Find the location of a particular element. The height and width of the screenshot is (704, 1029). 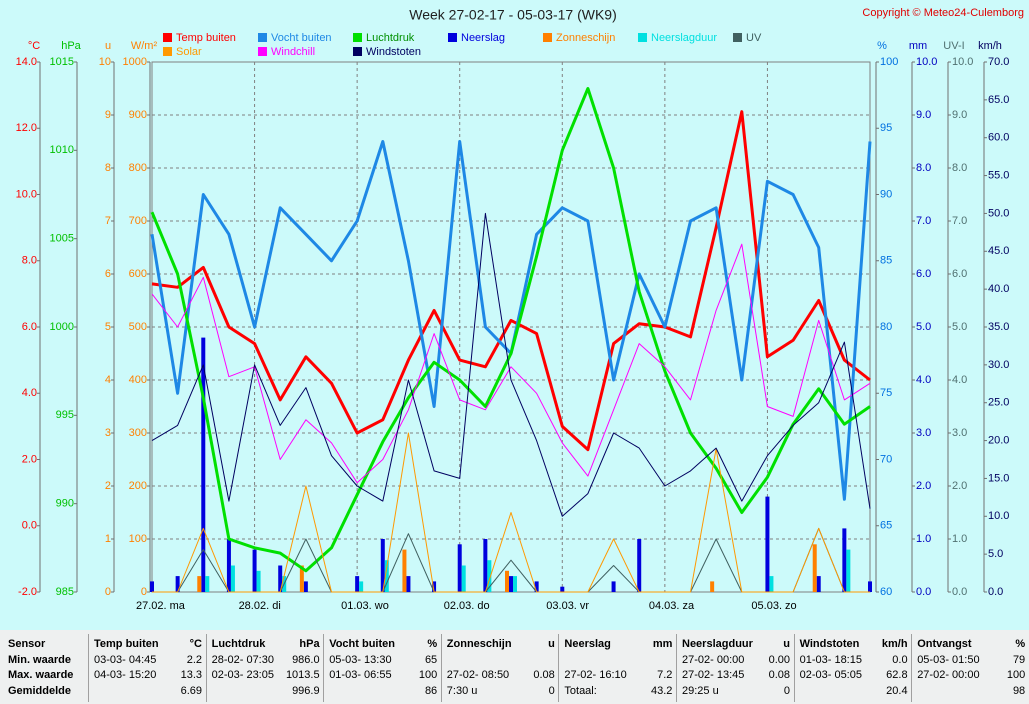

cell-value: 0.08 is located at coordinates (544, 675).